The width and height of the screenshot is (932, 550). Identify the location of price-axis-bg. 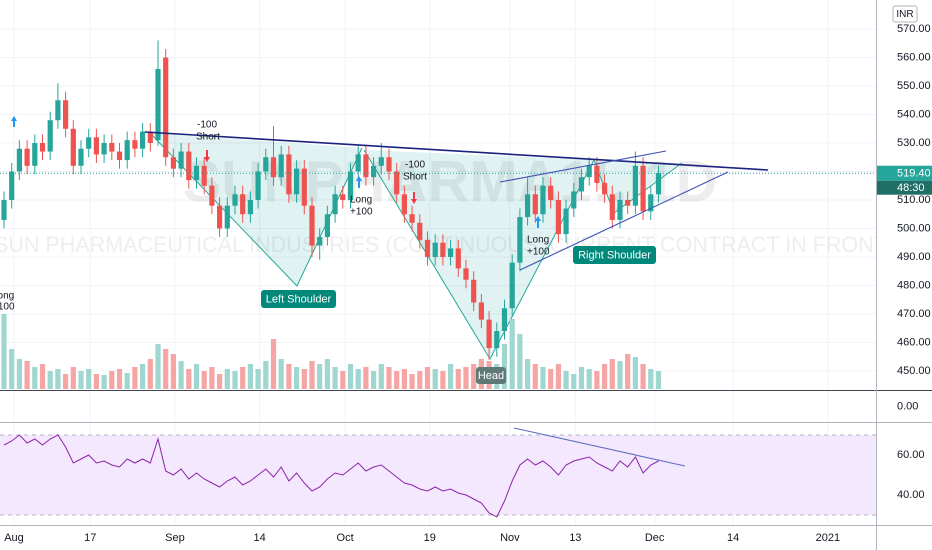
(904, 275).